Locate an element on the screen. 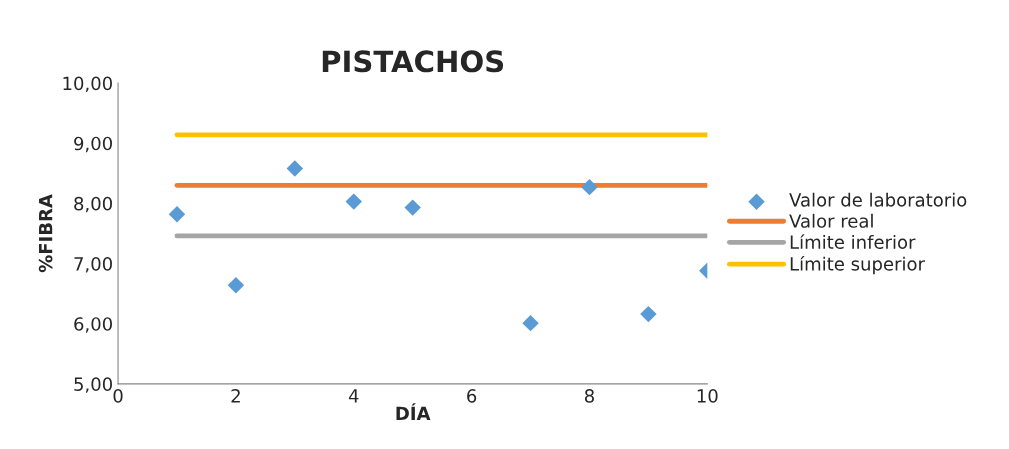 The width and height of the screenshot is (1009, 449). legend-label: Valor real is located at coordinates (831, 220).